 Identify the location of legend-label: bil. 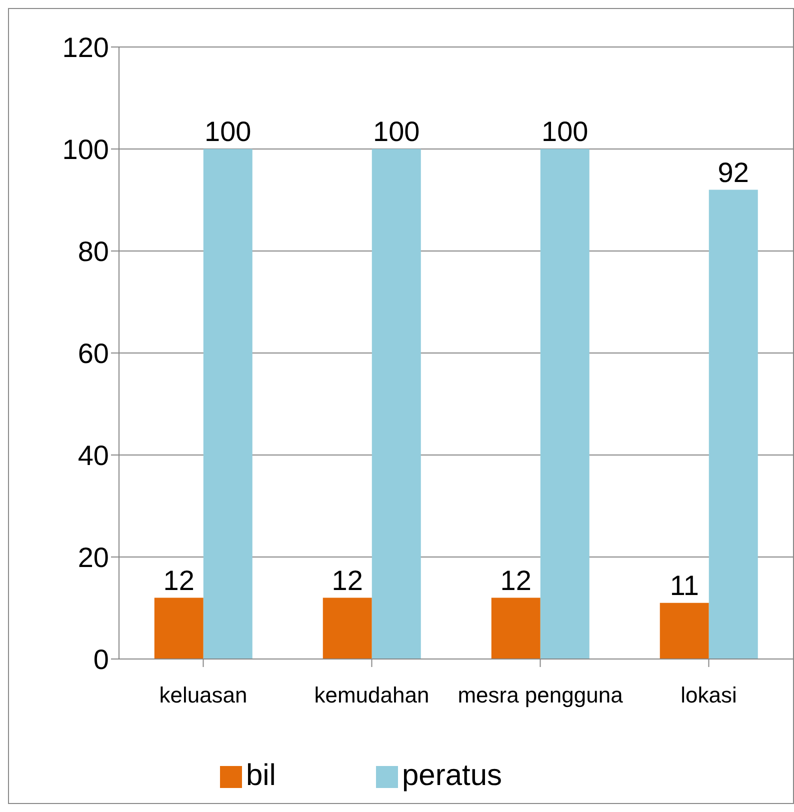
(261, 775).